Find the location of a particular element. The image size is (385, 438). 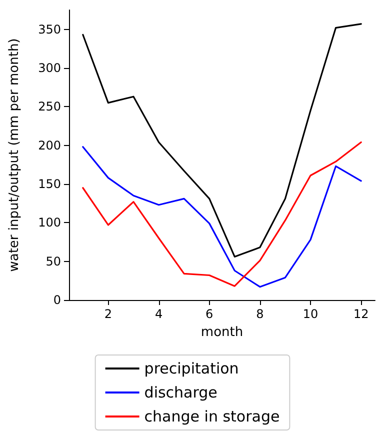

x-tick-label: 10 is located at coordinates (310, 314).